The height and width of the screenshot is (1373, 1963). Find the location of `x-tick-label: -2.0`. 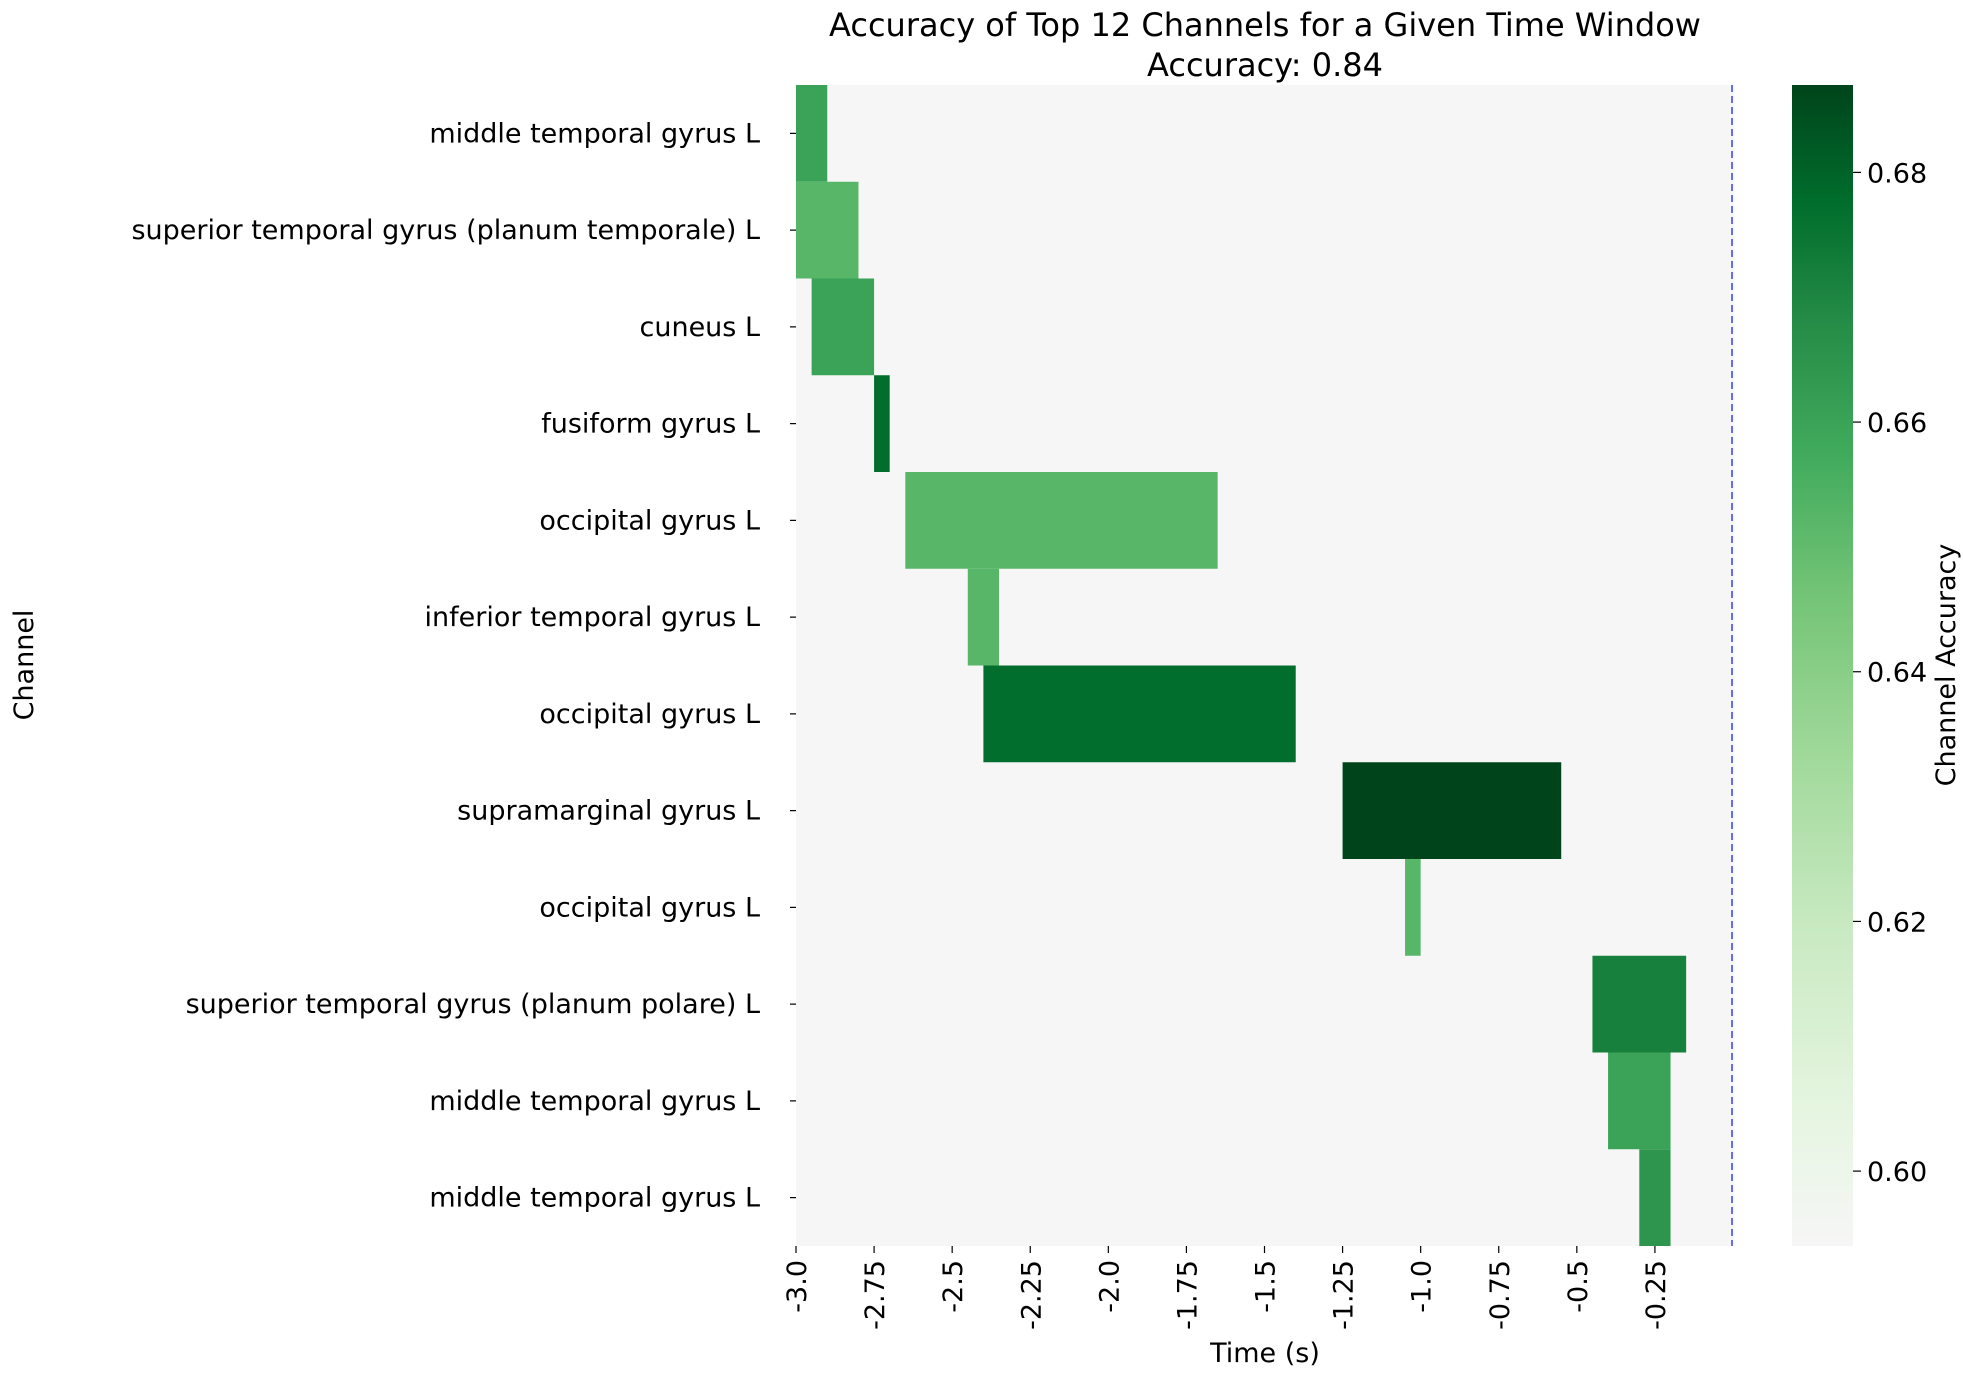

x-tick-label: -2.0 is located at coordinates (1109, 1286).